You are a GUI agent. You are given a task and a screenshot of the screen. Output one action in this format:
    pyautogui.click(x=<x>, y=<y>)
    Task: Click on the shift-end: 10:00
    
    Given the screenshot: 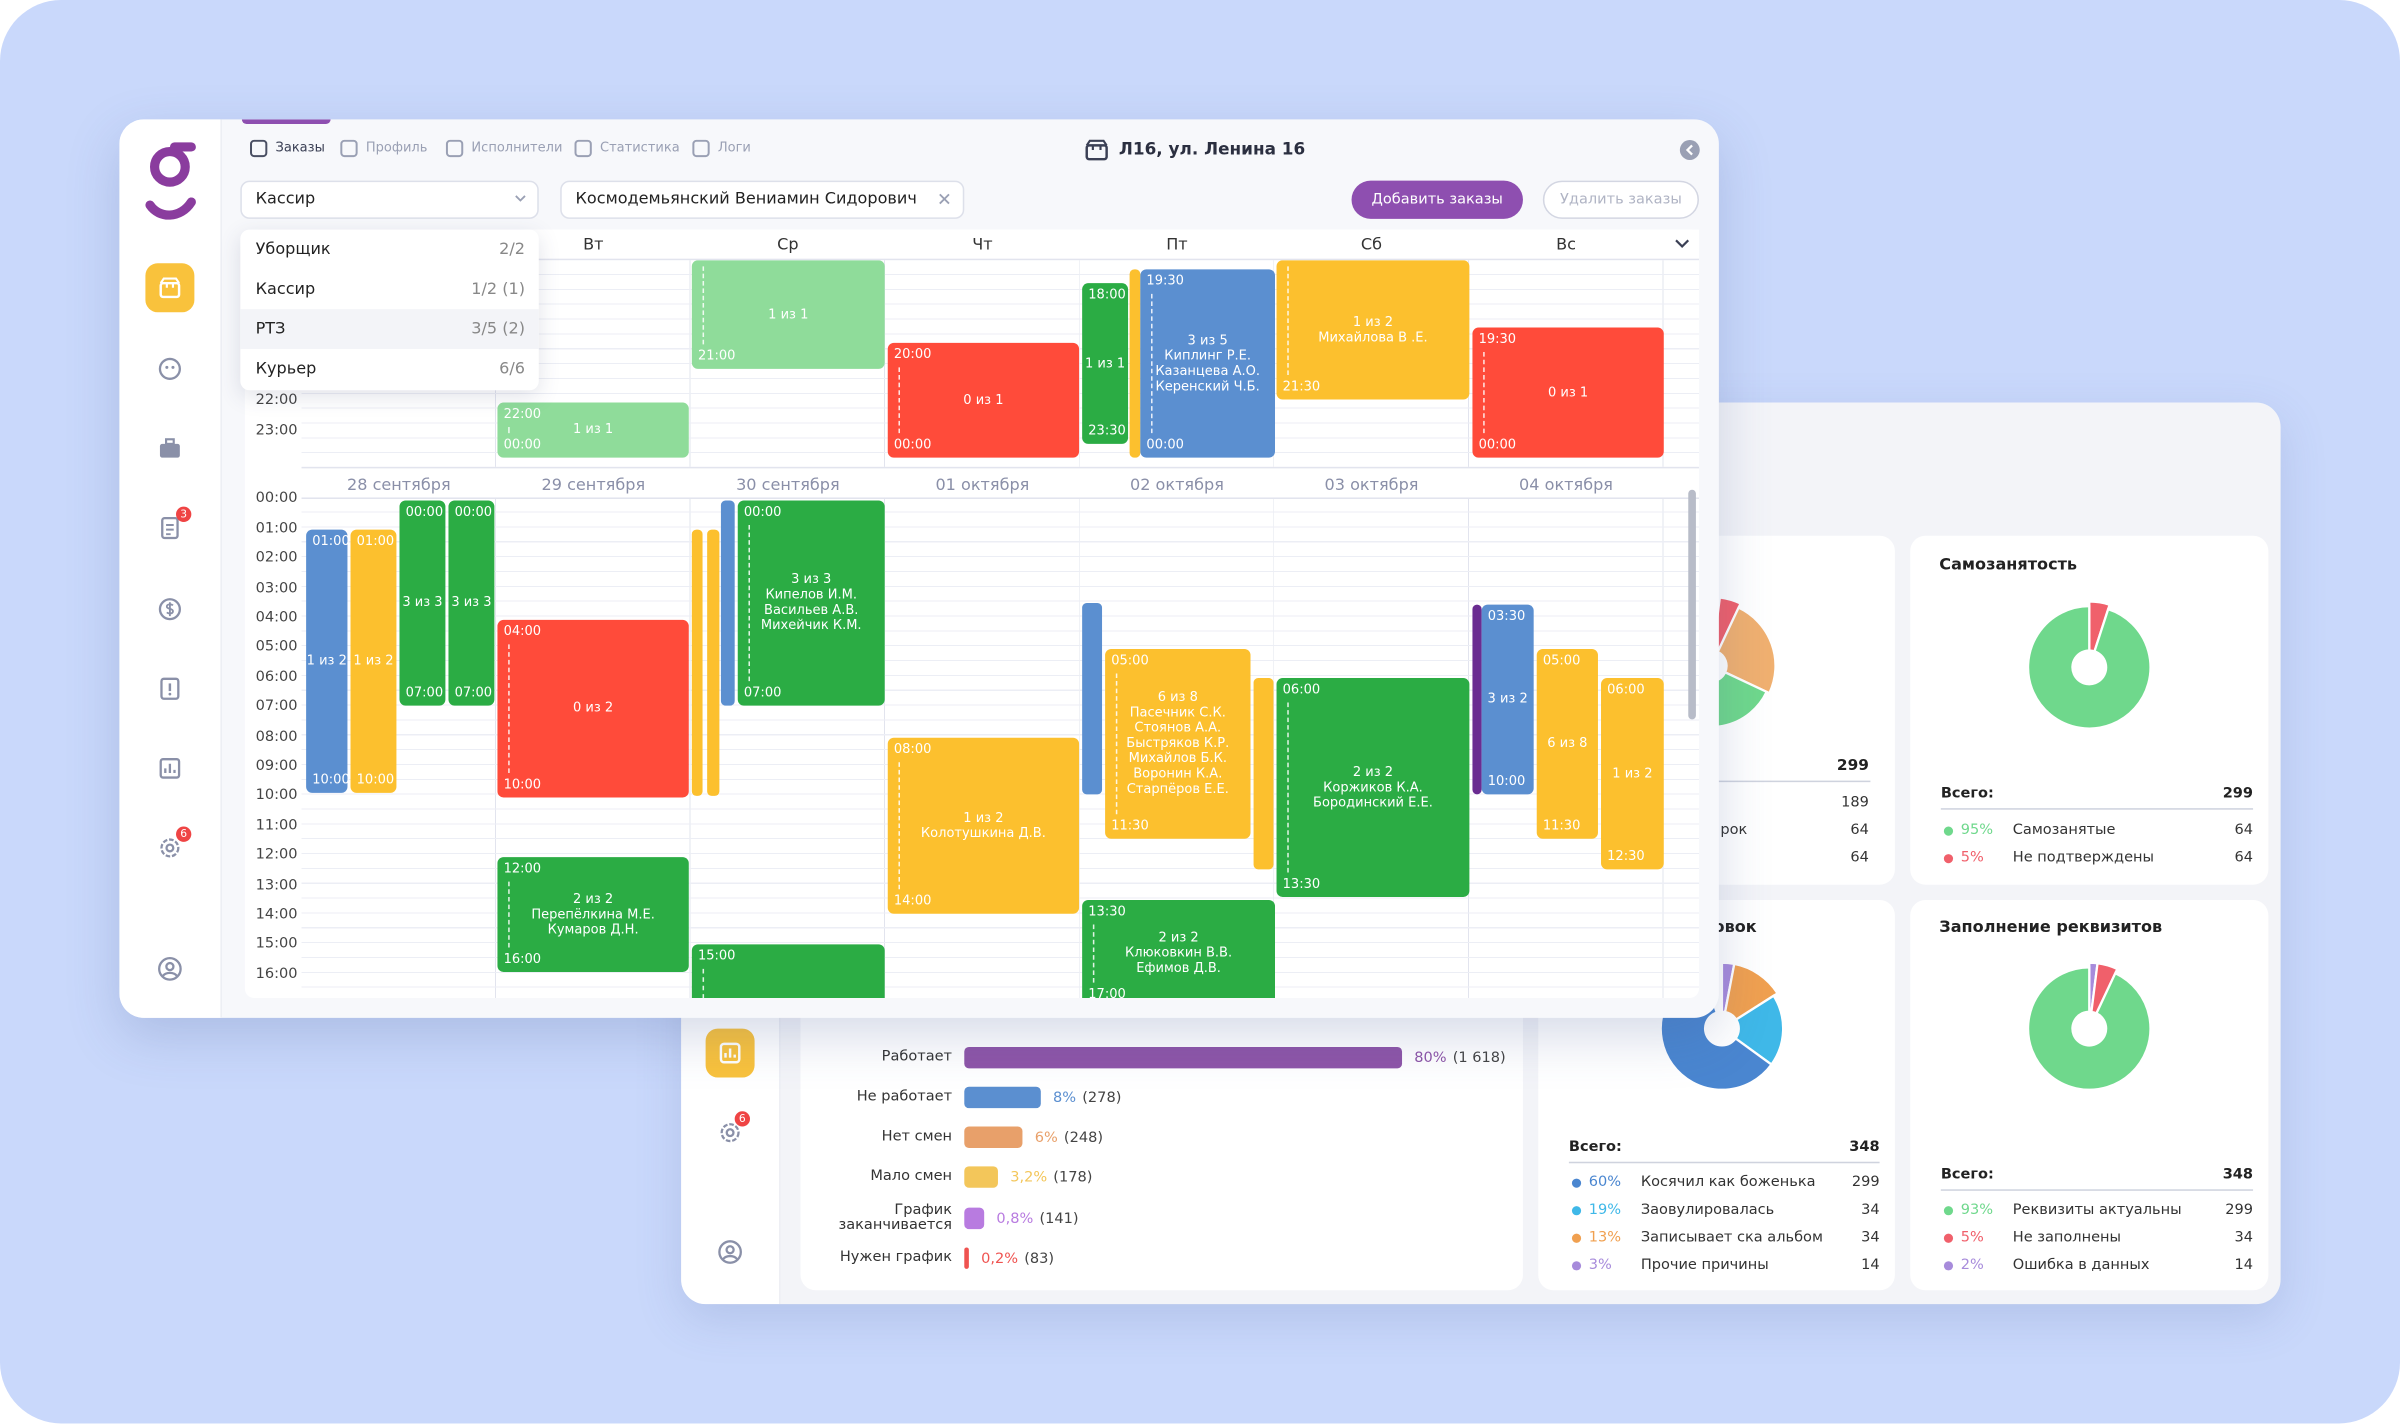 What is the action you would take?
    pyautogui.click(x=1506, y=782)
    